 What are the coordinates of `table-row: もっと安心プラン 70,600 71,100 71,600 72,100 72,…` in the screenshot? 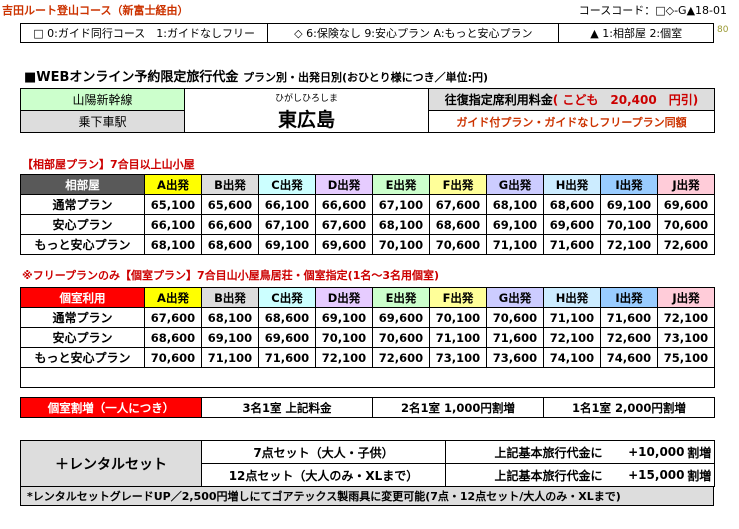 It's located at (367, 357).